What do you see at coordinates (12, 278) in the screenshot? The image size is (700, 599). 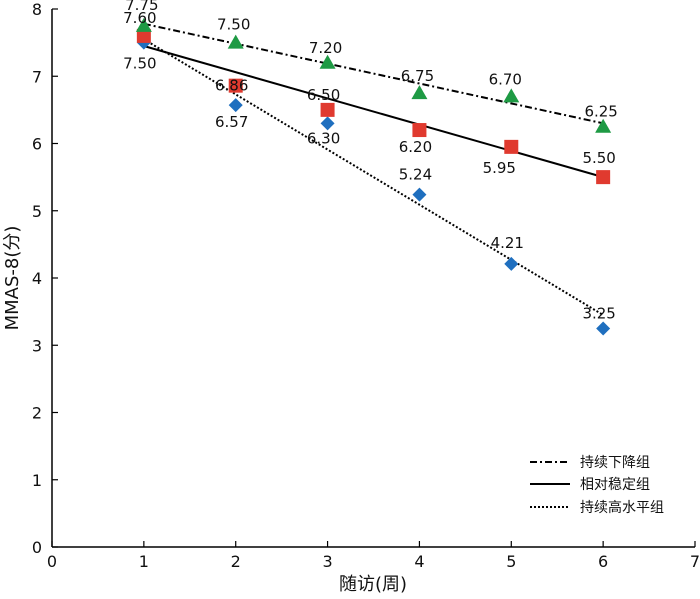 I see `y-axis-title: MMAS-8(分)` at bounding box center [12, 278].